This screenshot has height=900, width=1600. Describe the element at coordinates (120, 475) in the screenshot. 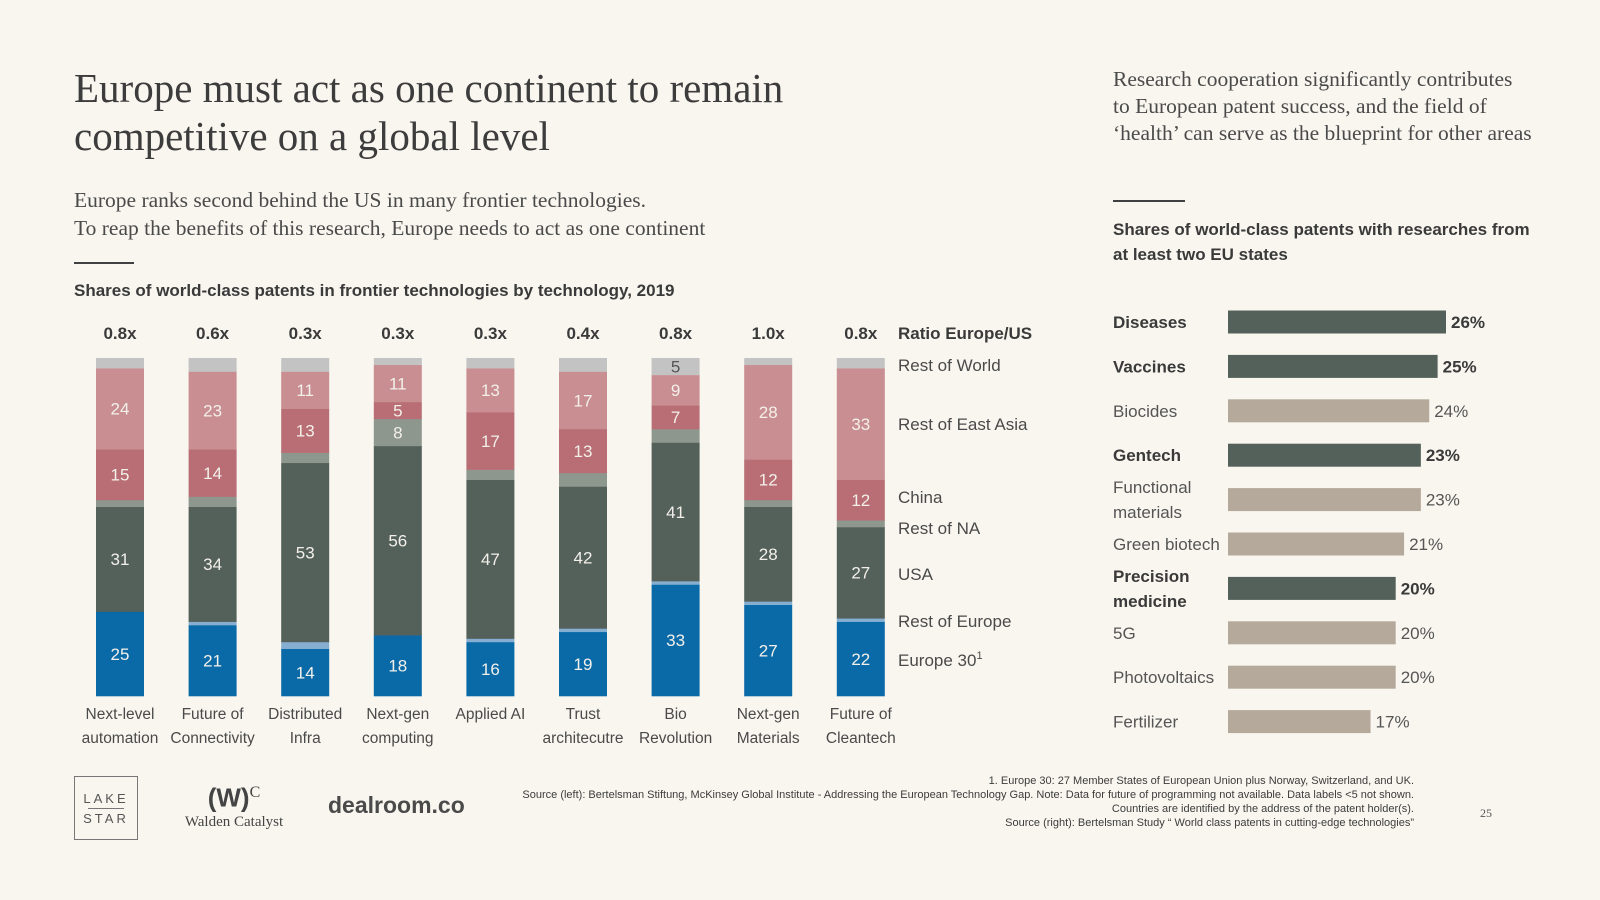

I see `data-label: 15` at that location.